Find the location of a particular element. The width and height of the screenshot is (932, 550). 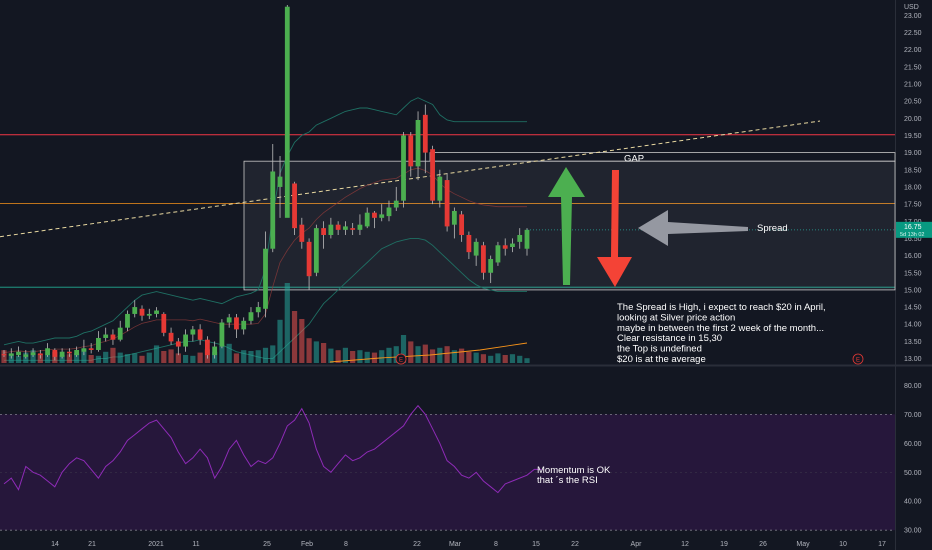

rsi-tick-label: 60.00 is located at coordinates (913, 444).